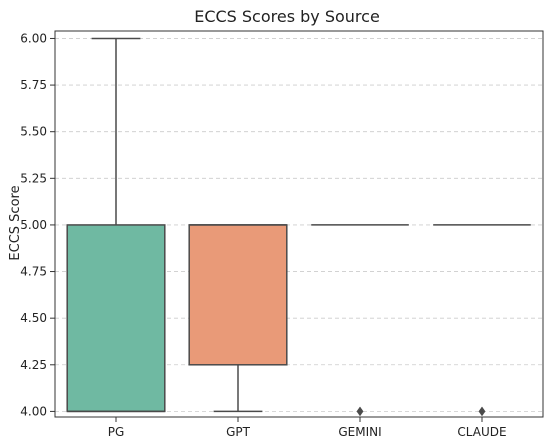 This screenshot has height=443, width=550. What do you see at coordinates (33, 38) in the screenshot?
I see `y-tick-label: 6.00` at bounding box center [33, 38].